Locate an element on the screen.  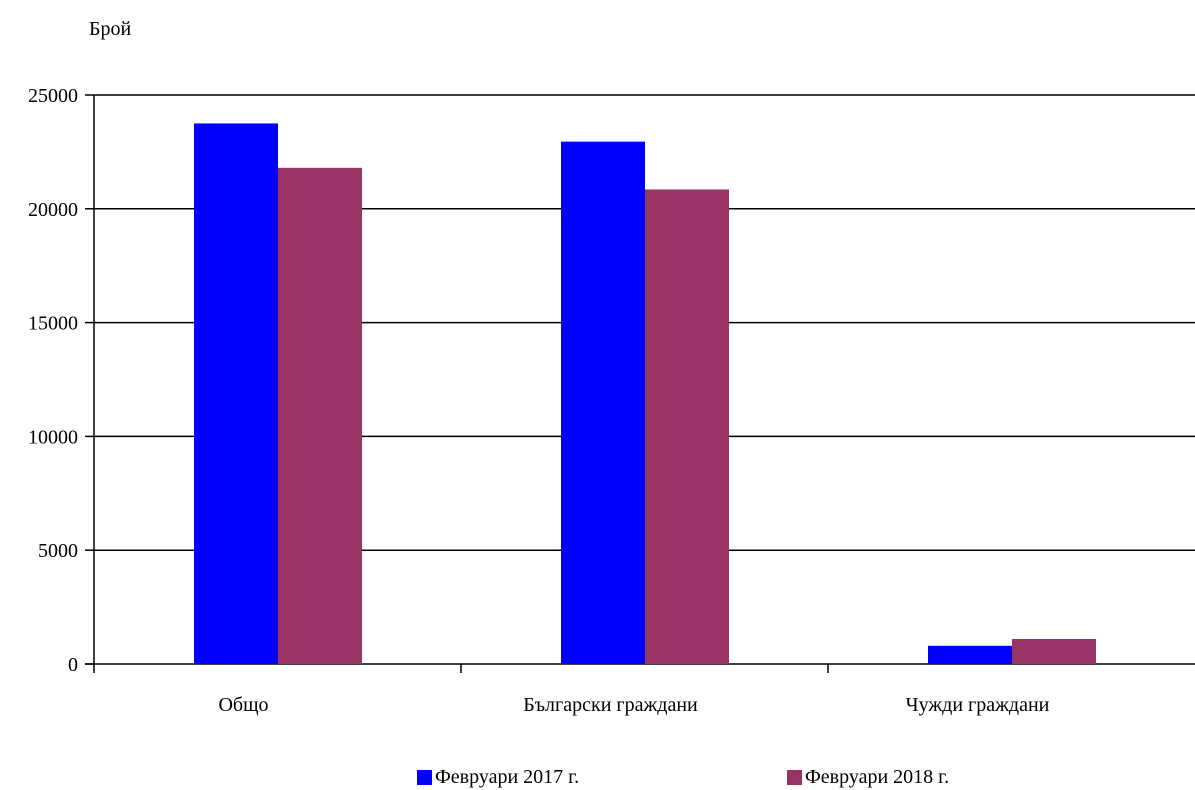
legend-label: Февруари 2018 г. is located at coordinates (877, 777).